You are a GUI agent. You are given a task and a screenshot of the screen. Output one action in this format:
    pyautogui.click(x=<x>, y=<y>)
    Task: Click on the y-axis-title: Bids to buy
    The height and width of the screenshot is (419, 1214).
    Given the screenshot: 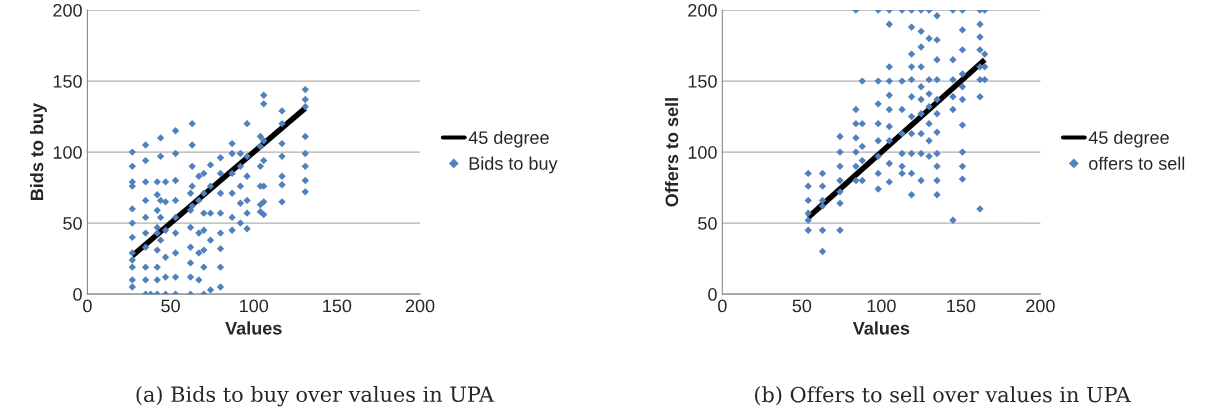 What is the action you would take?
    pyautogui.click(x=38, y=152)
    